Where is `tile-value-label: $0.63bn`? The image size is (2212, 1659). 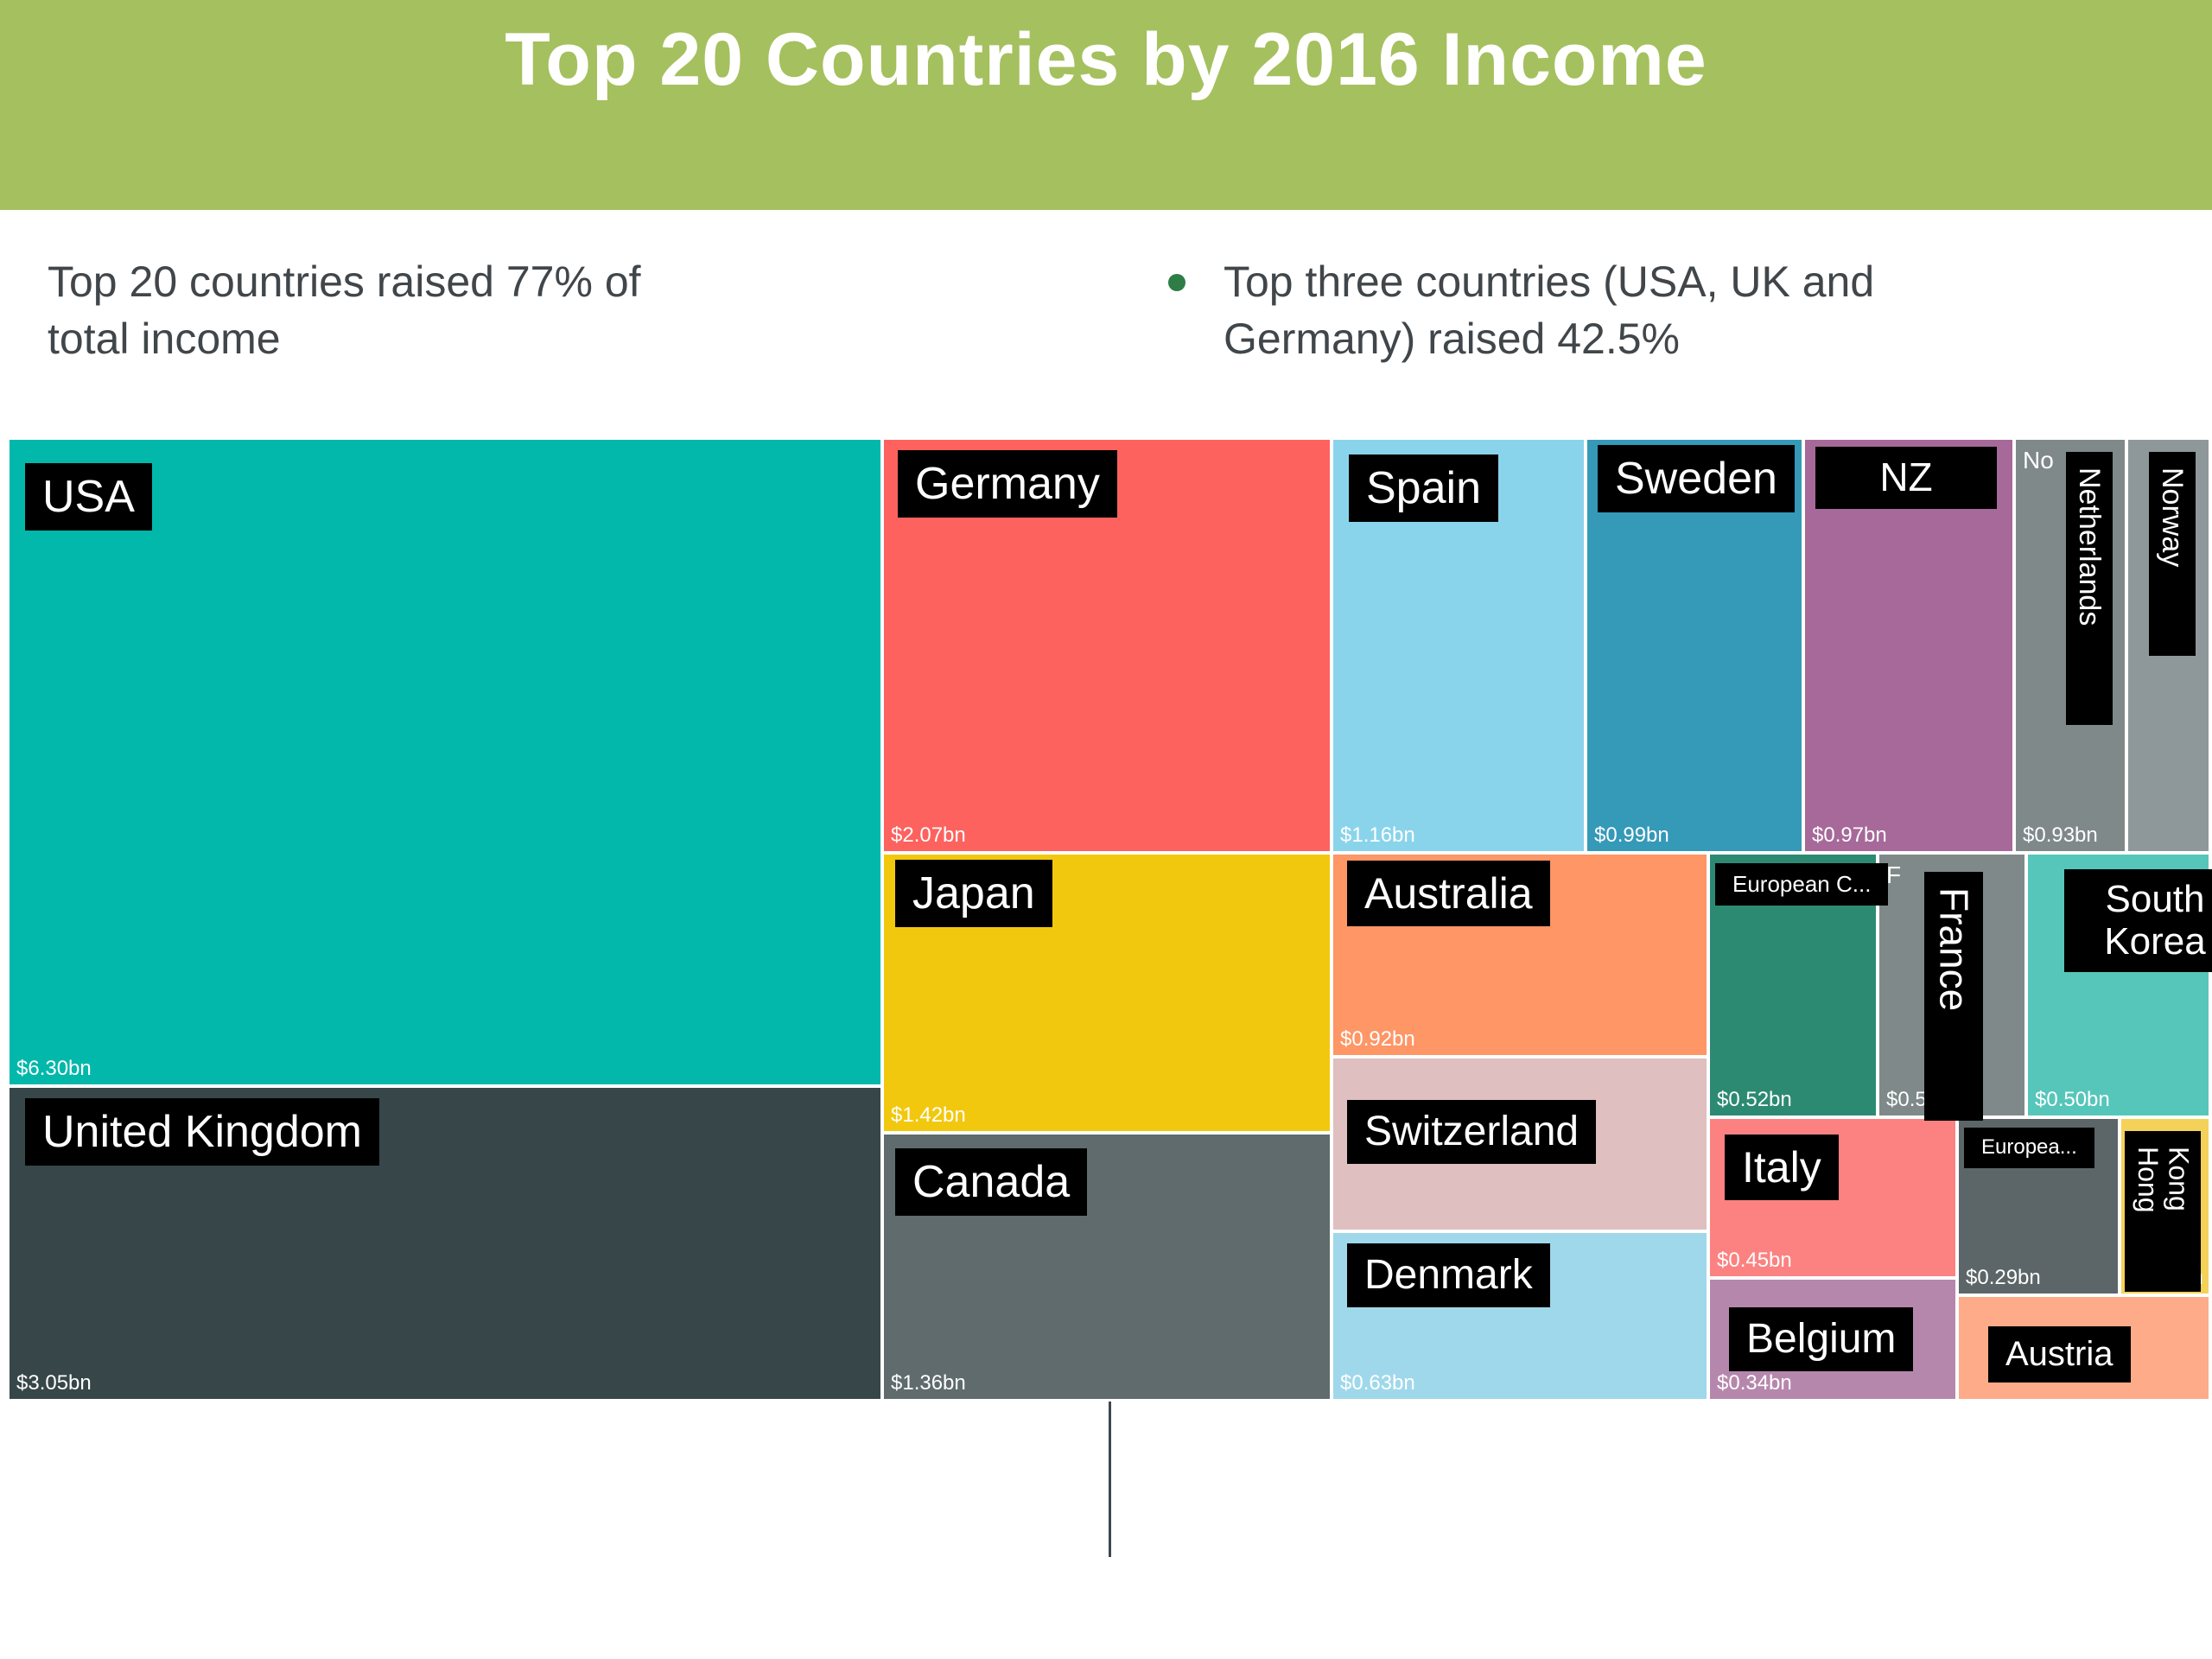
tile-value-label: $0.63bn is located at coordinates (1377, 1383).